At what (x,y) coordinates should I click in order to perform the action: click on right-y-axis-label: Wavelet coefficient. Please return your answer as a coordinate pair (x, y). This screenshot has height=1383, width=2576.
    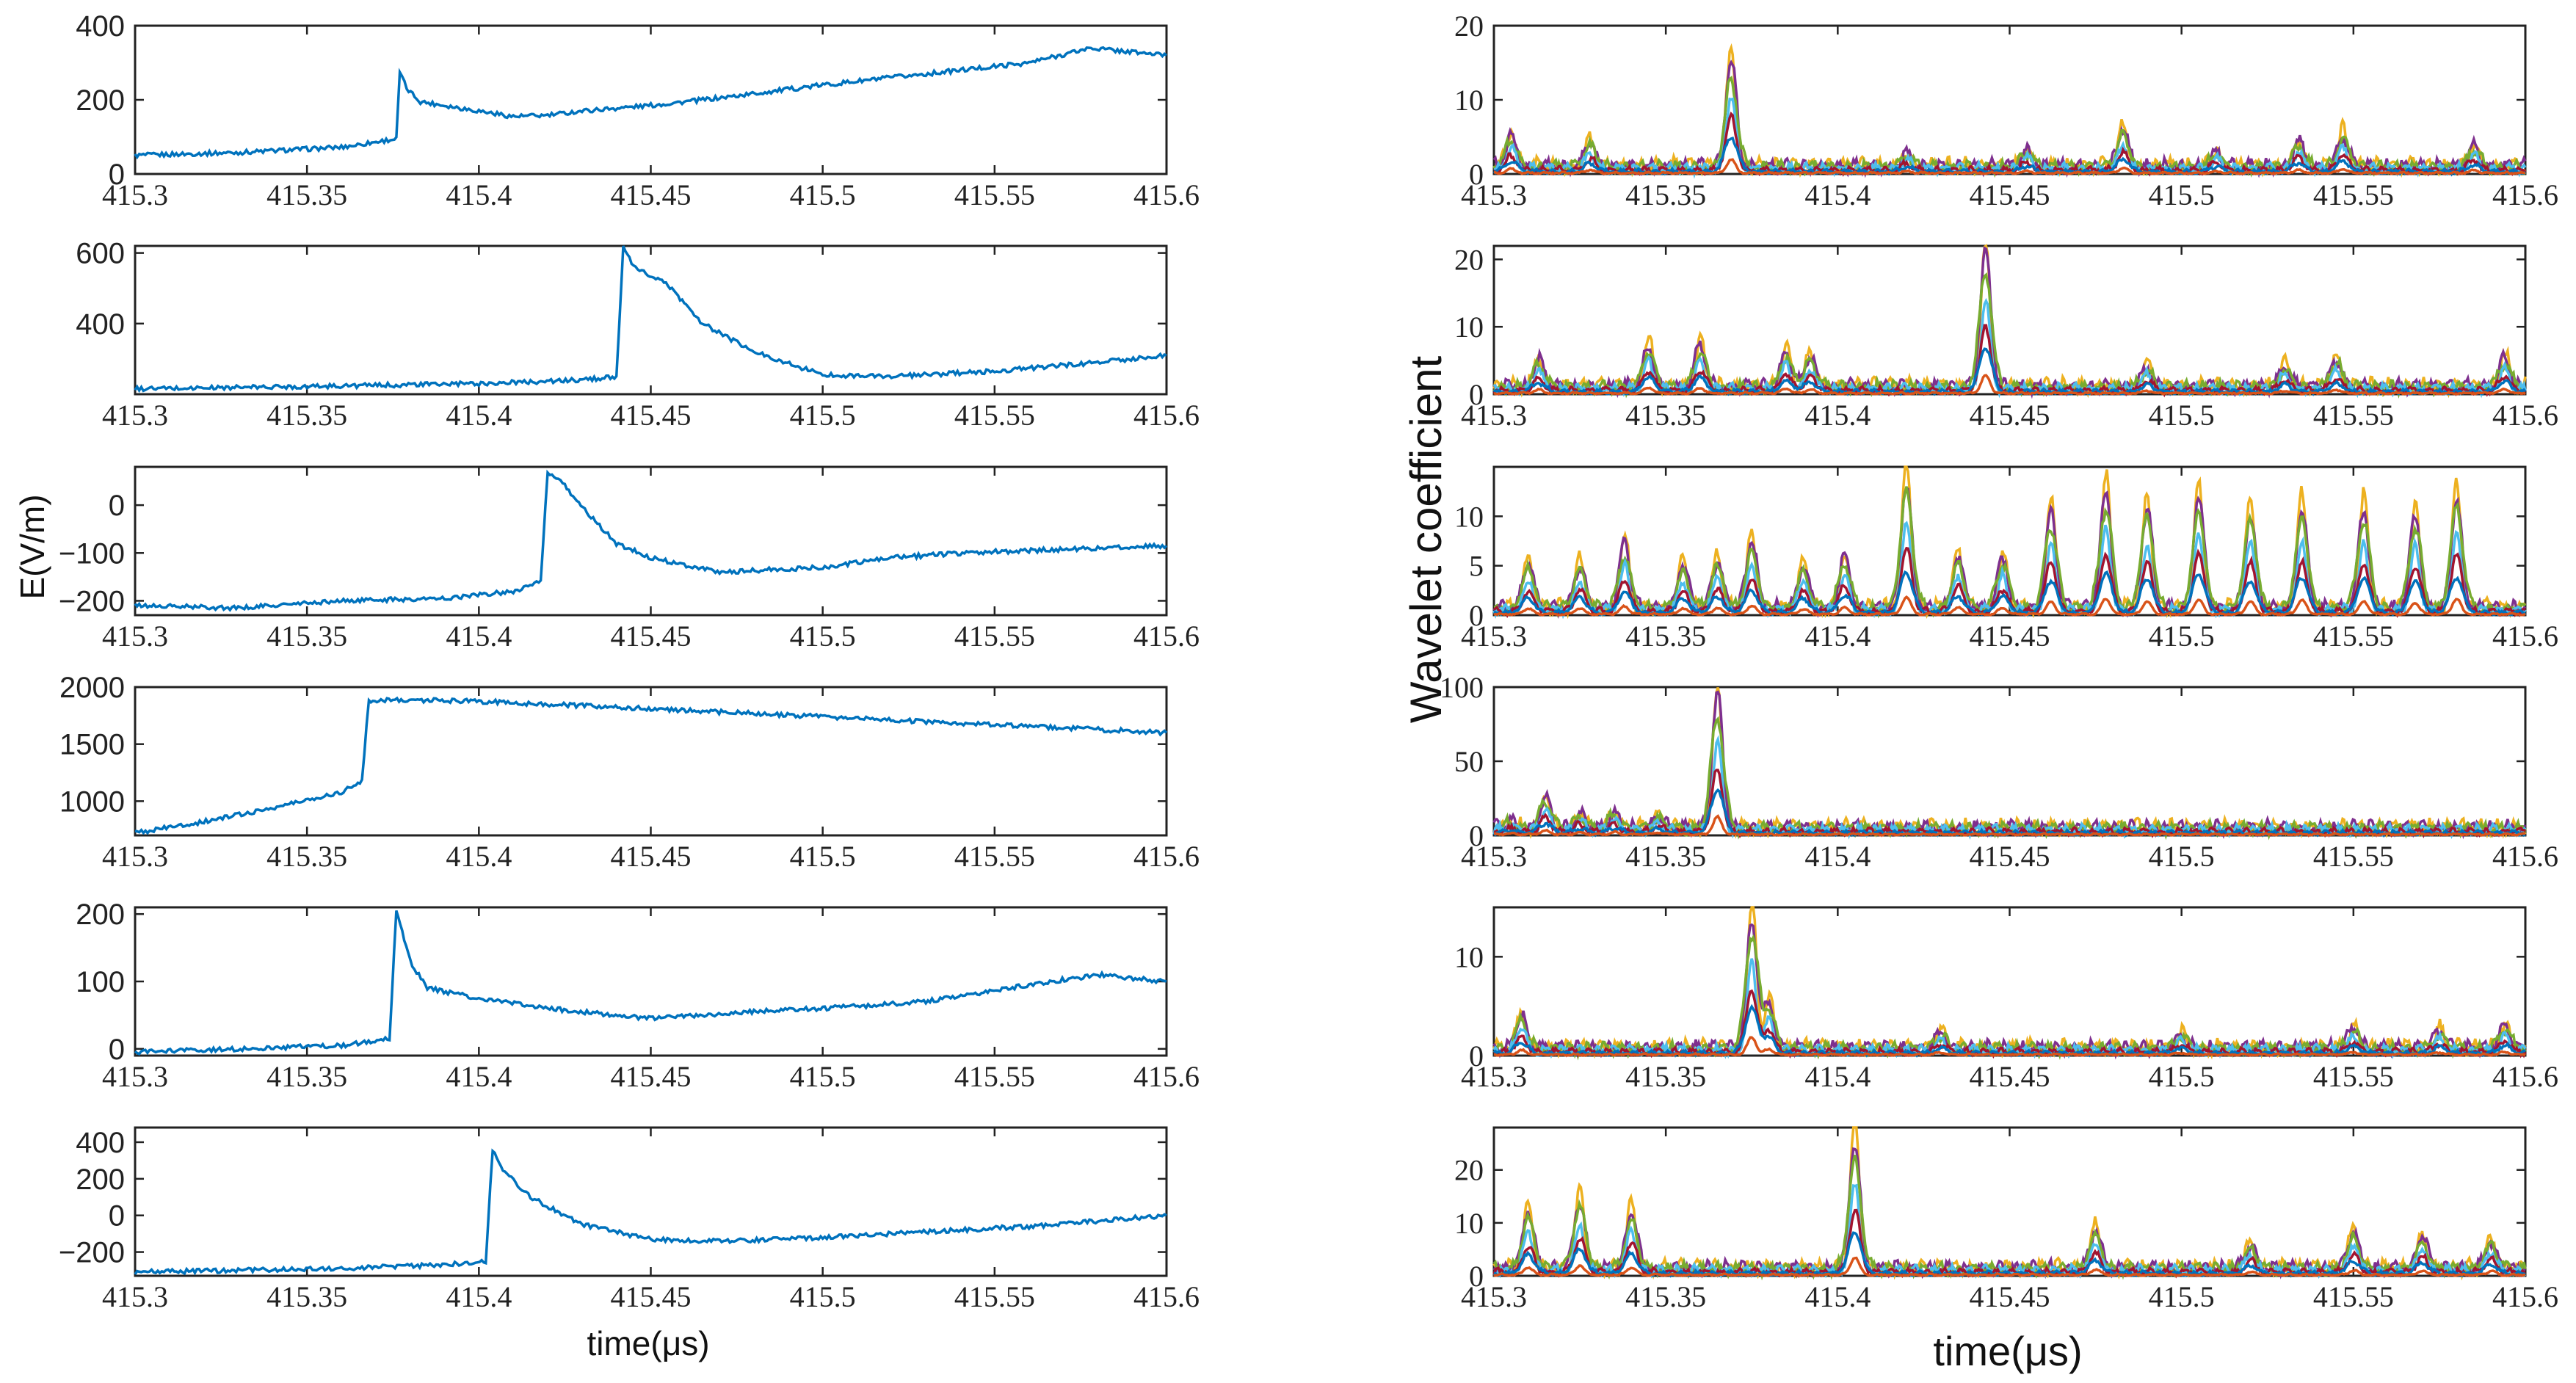
    Looking at the image, I should click on (1426, 540).